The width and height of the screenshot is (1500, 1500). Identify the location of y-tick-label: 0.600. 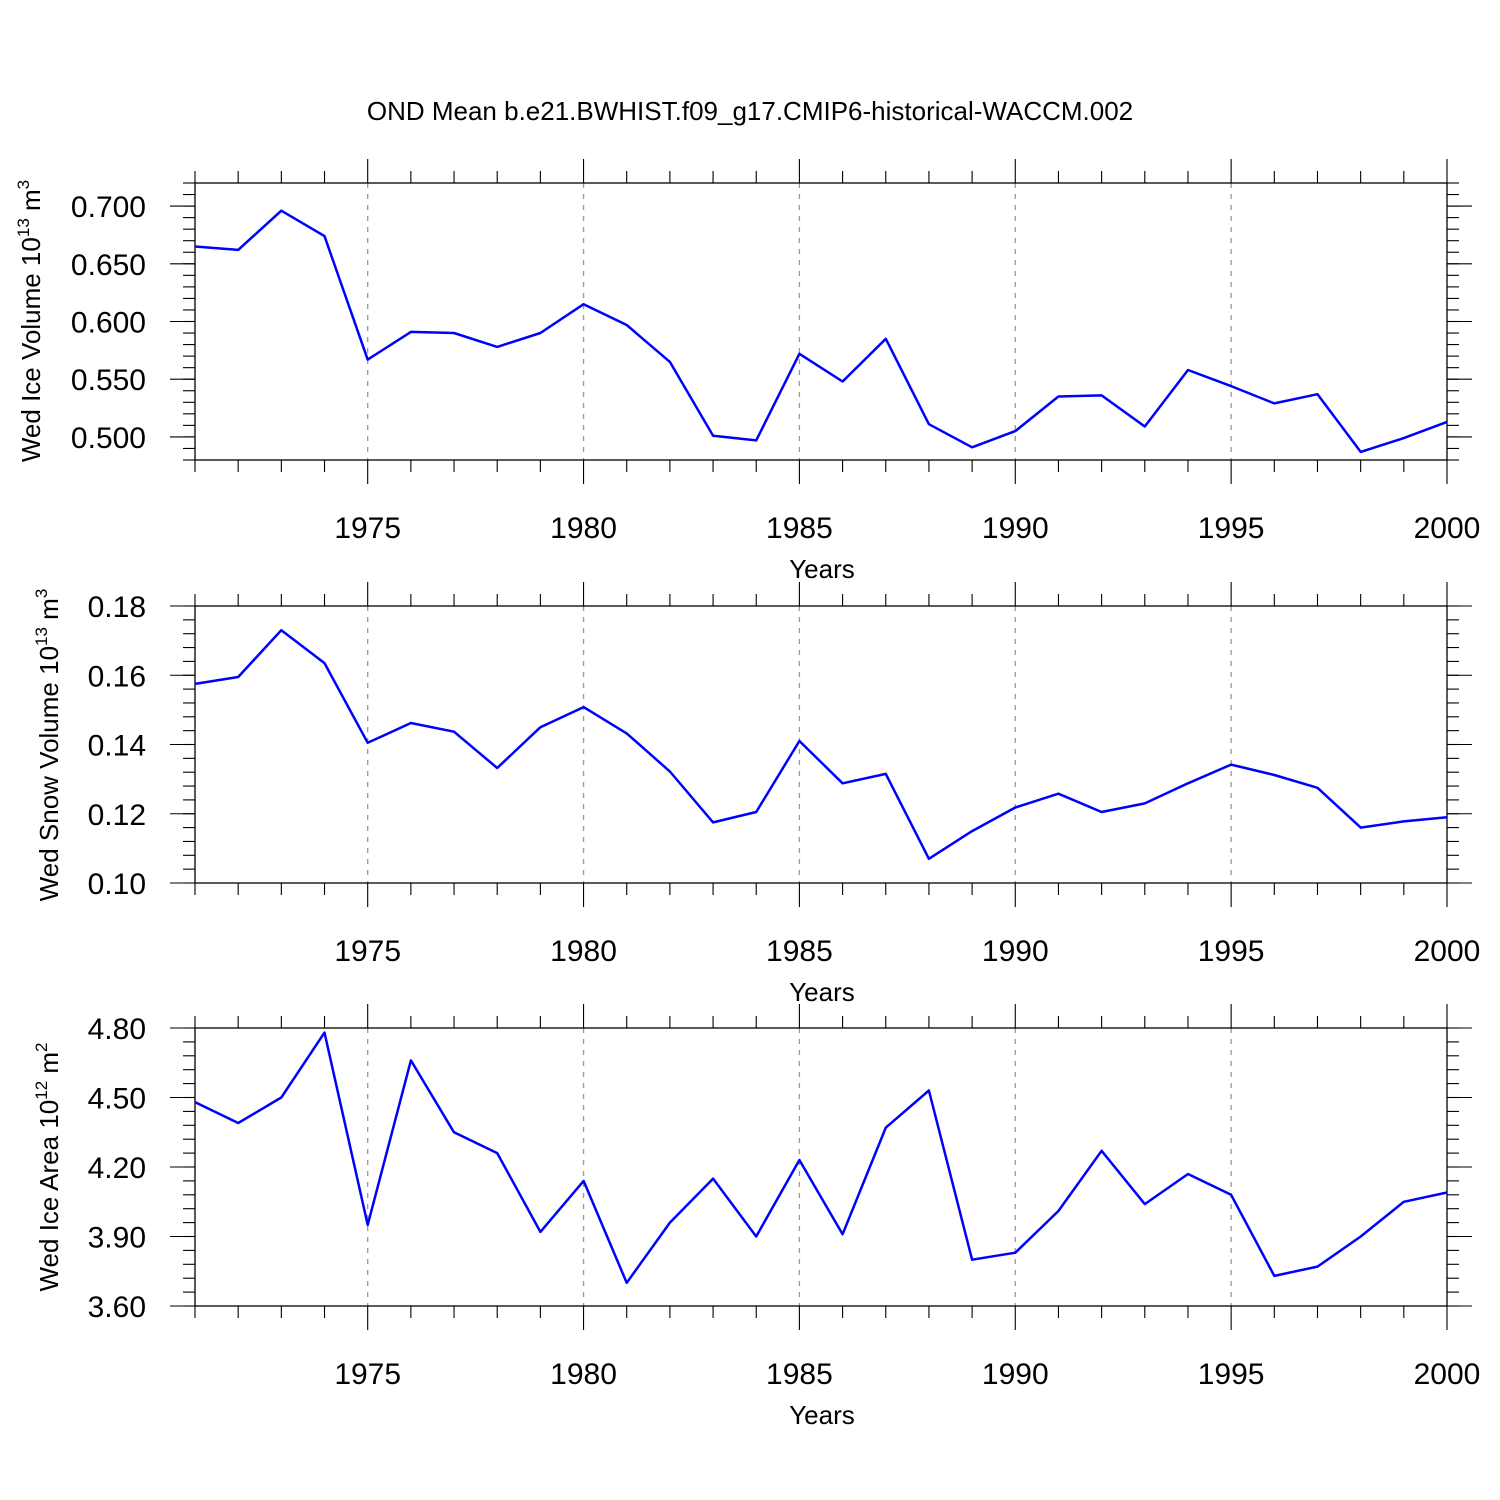
(108, 323).